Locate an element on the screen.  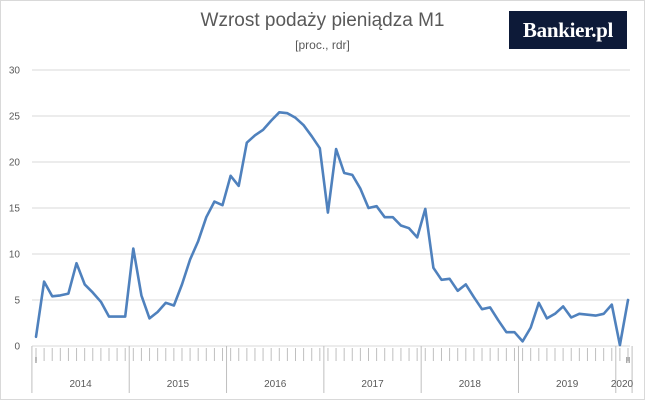
x-year-label: 2015 is located at coordinates (178, 384).